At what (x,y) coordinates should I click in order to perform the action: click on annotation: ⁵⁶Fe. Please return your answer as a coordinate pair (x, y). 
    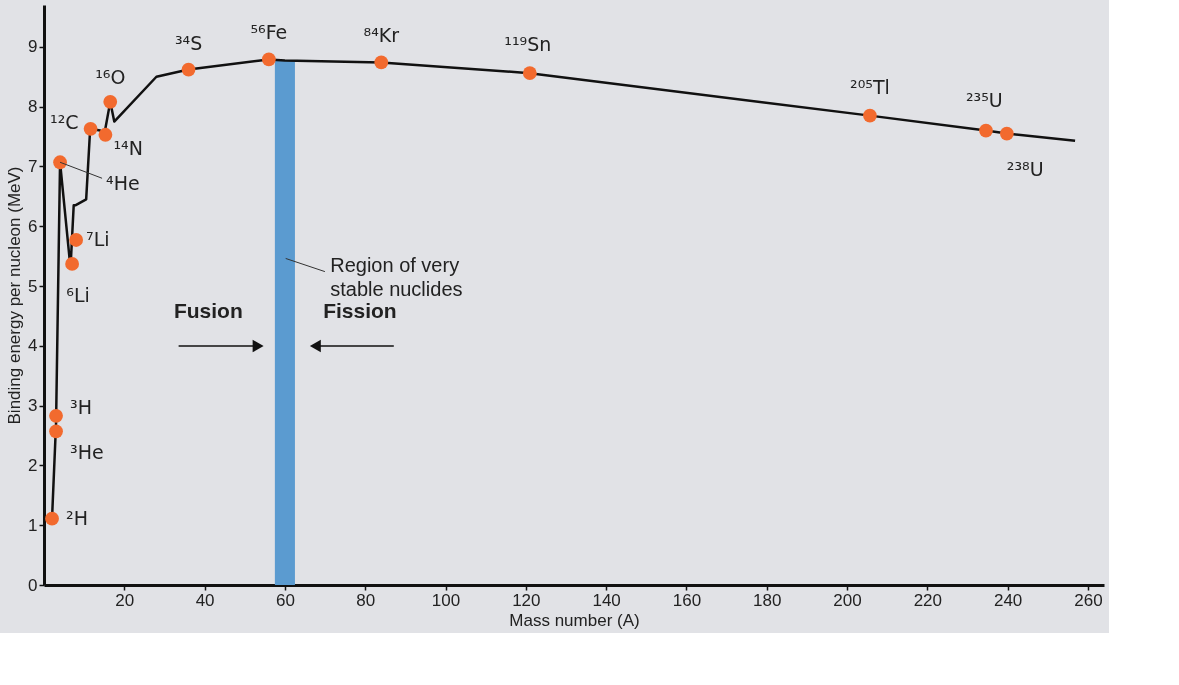
    Looking at the image, I should click on (269, 32).